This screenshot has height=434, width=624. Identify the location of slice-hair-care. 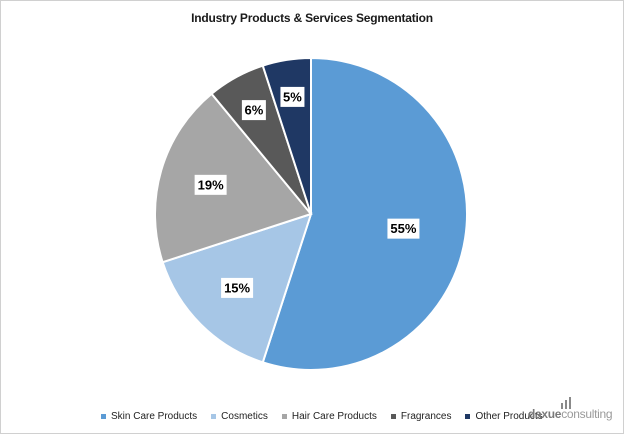
(233, 178).